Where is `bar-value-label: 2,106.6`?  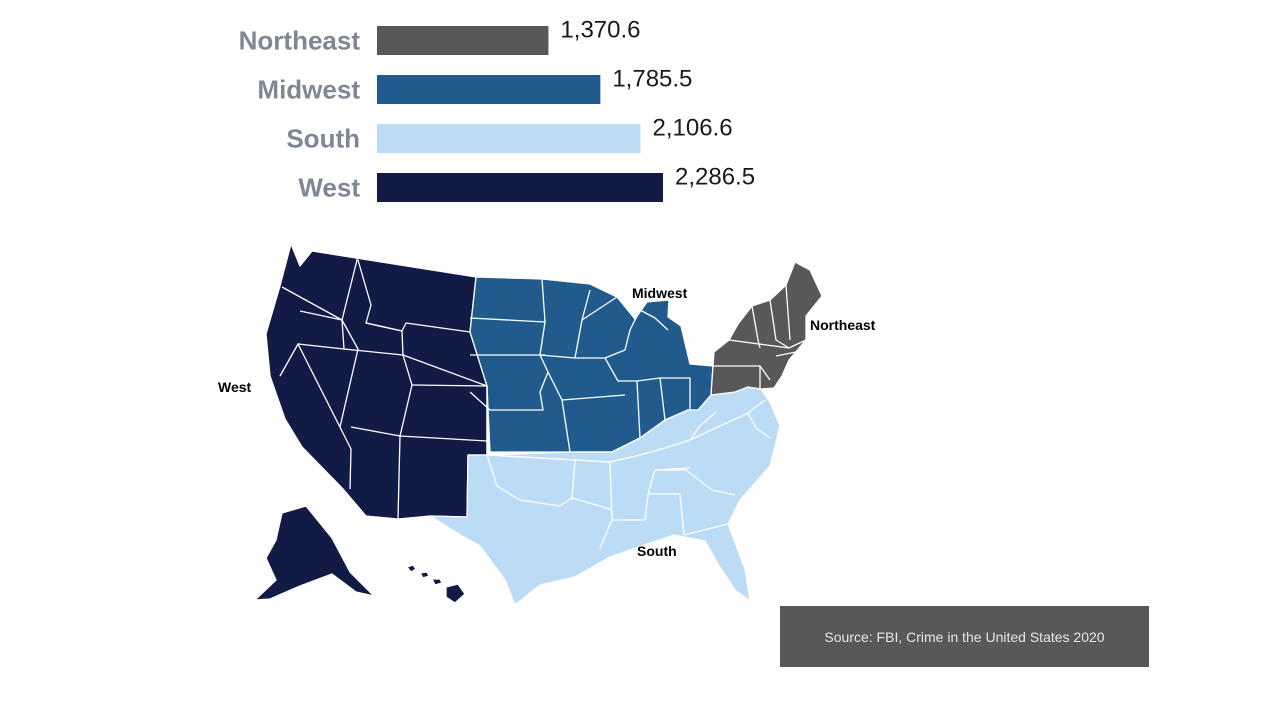 bar-value-label: 2,106.6 is located at coordinates (692, 128).